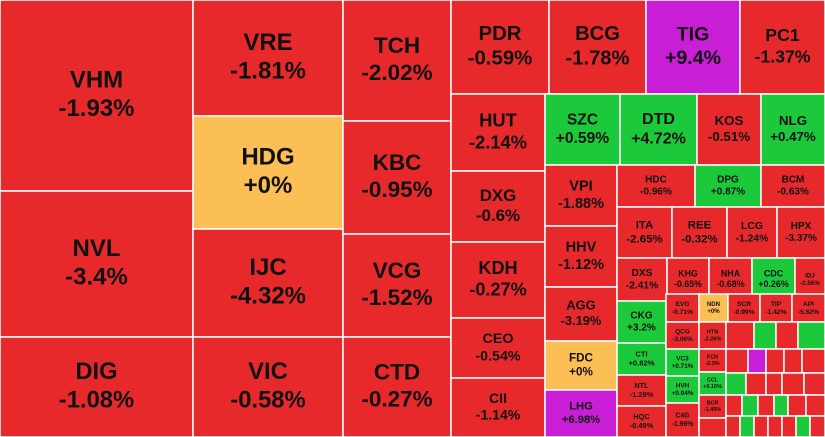 The width and height of the screenshot is (825, 437). Describe the element at coordinates (808, 304) in the screenshot. I see `ticker: API` at that location.